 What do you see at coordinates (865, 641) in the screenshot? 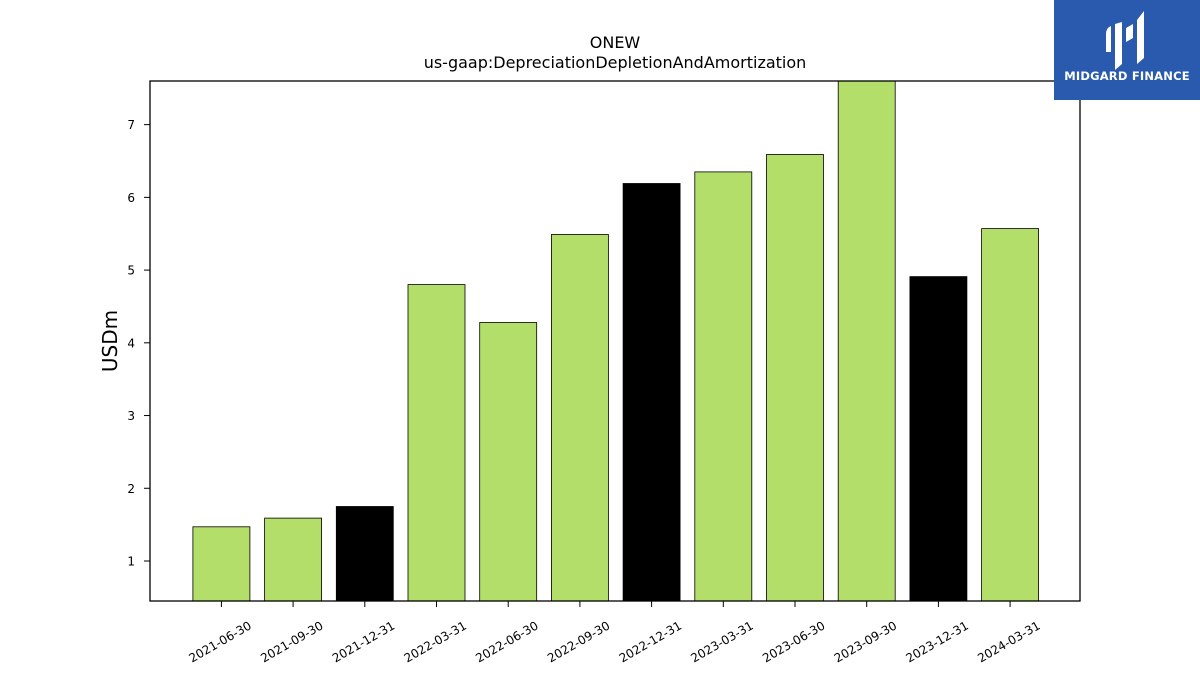
I see `x-tick-label: 2023-09-30` at bounding box center [865, 641].